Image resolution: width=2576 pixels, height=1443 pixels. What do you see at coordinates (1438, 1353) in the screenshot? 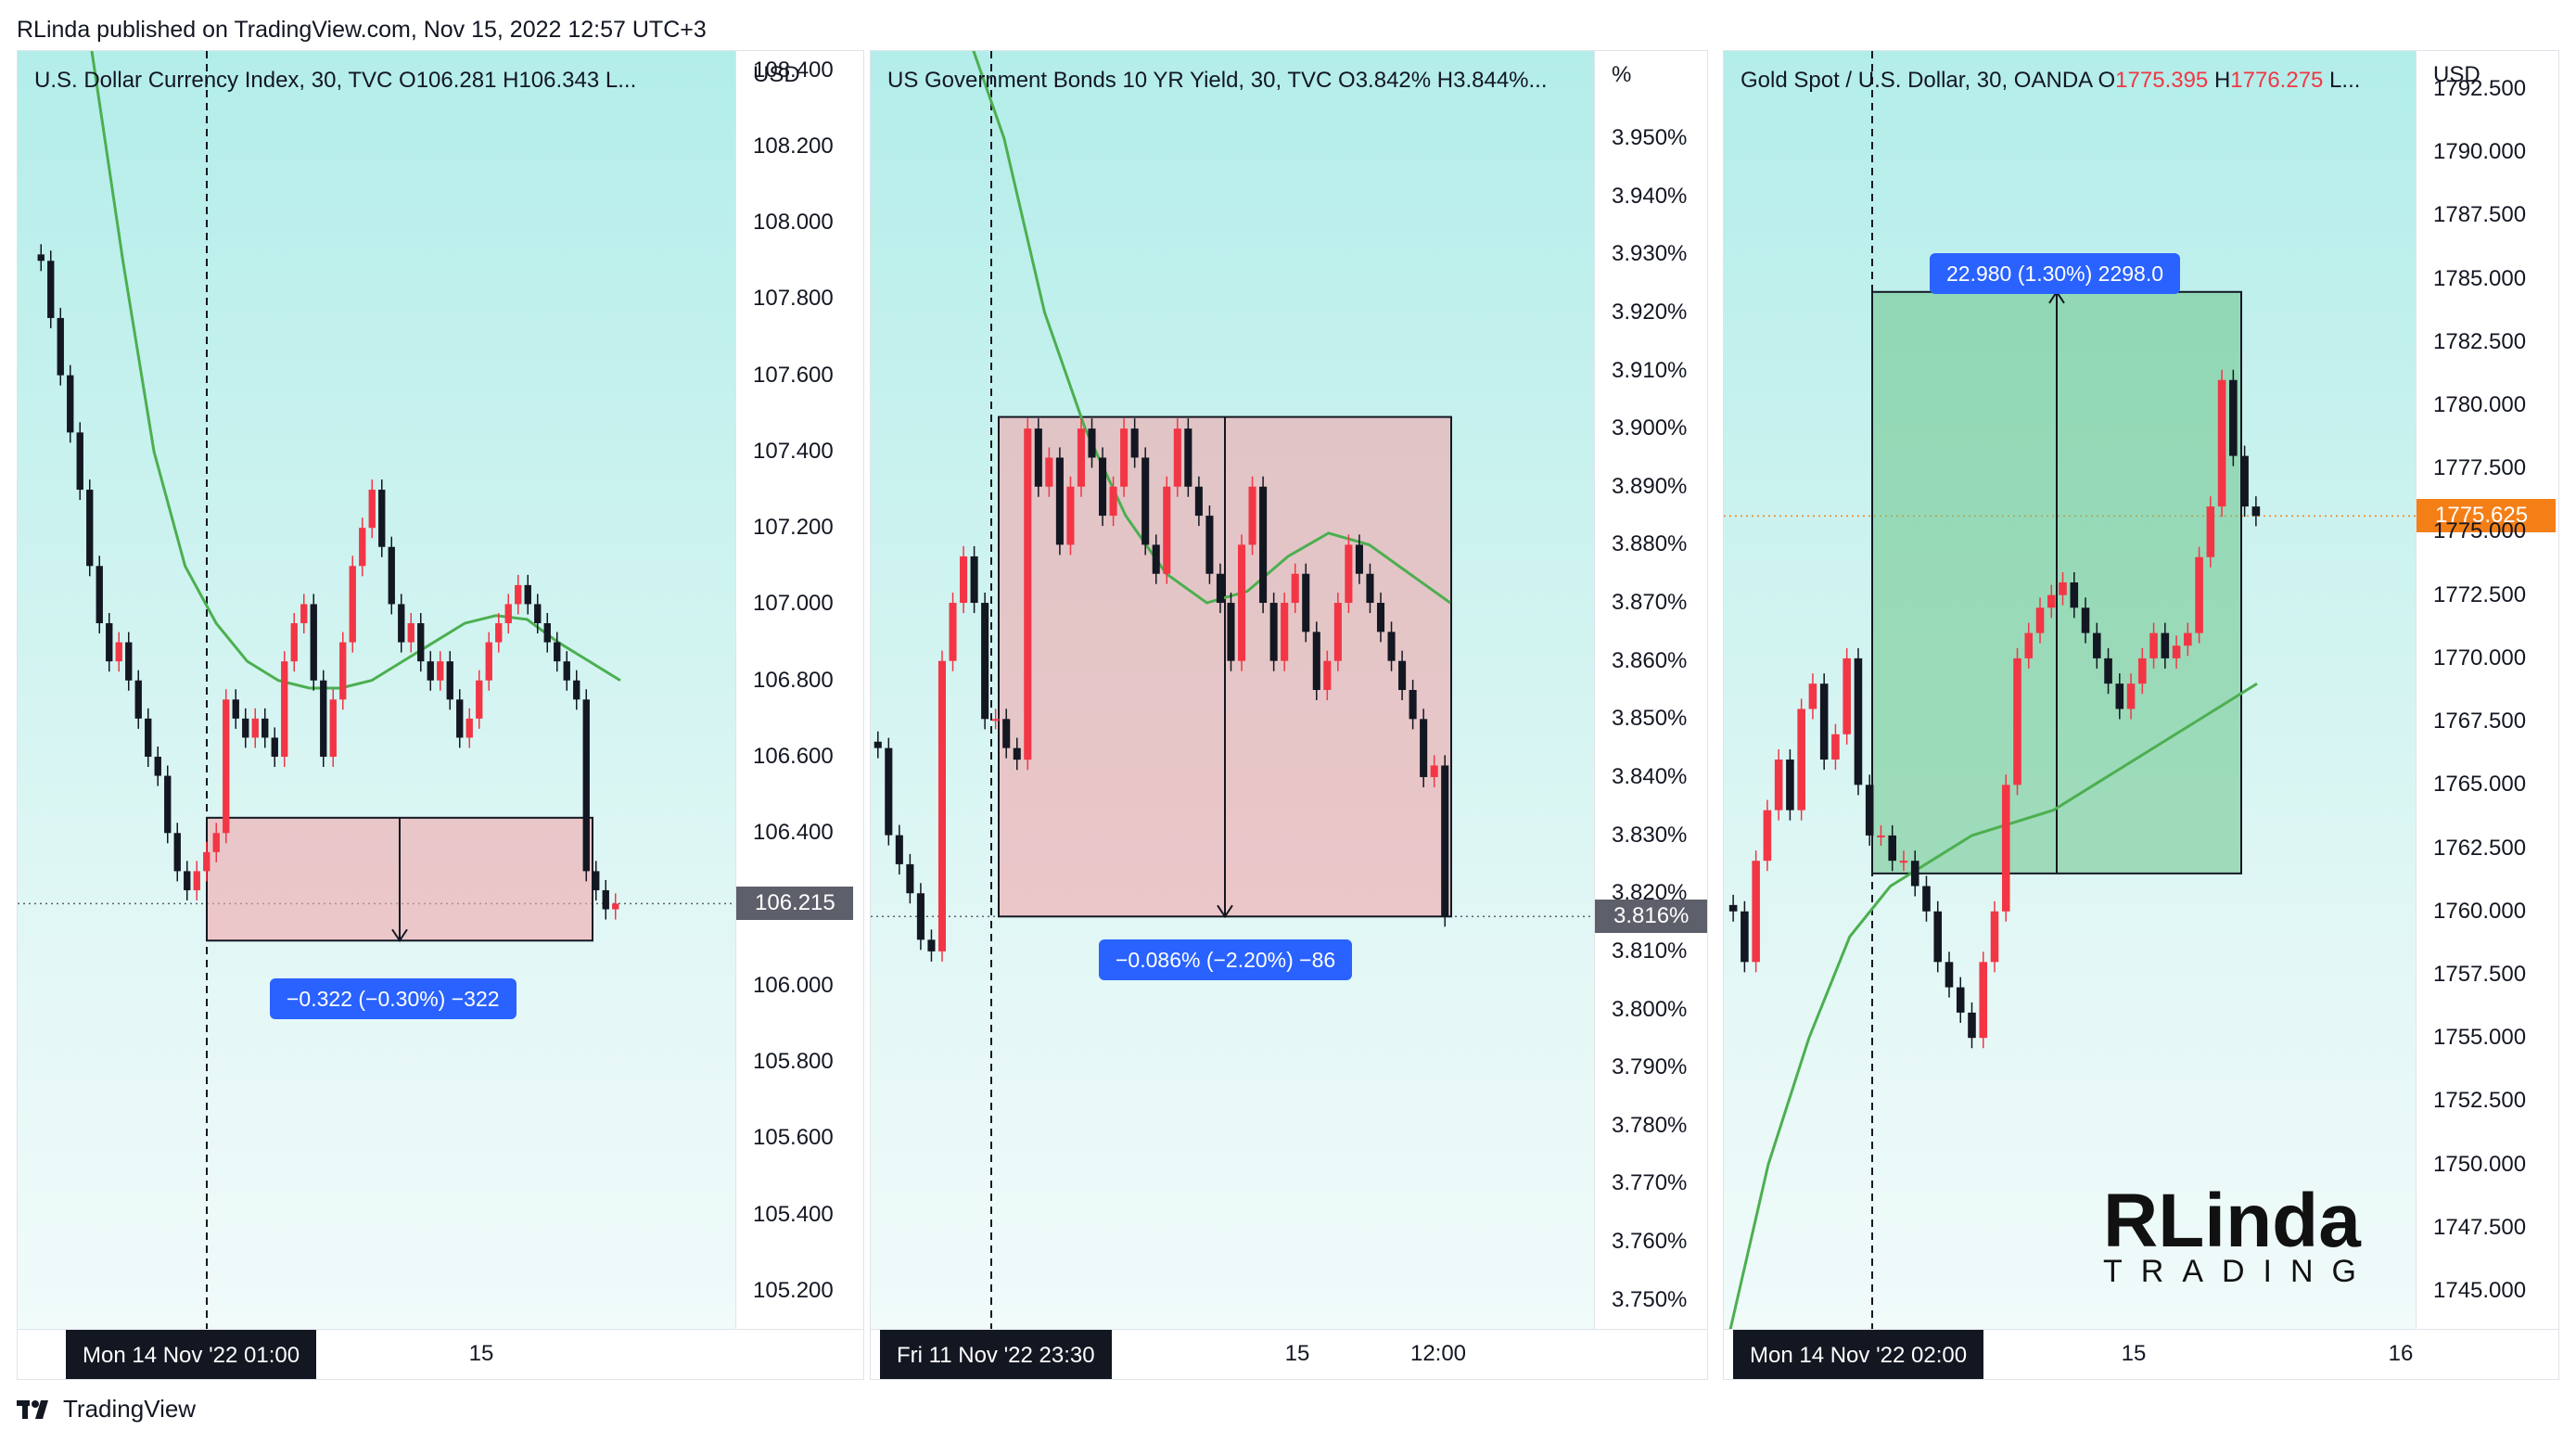
I see `time-tick-label: 12:00` at bounding box center [1438, 1353].